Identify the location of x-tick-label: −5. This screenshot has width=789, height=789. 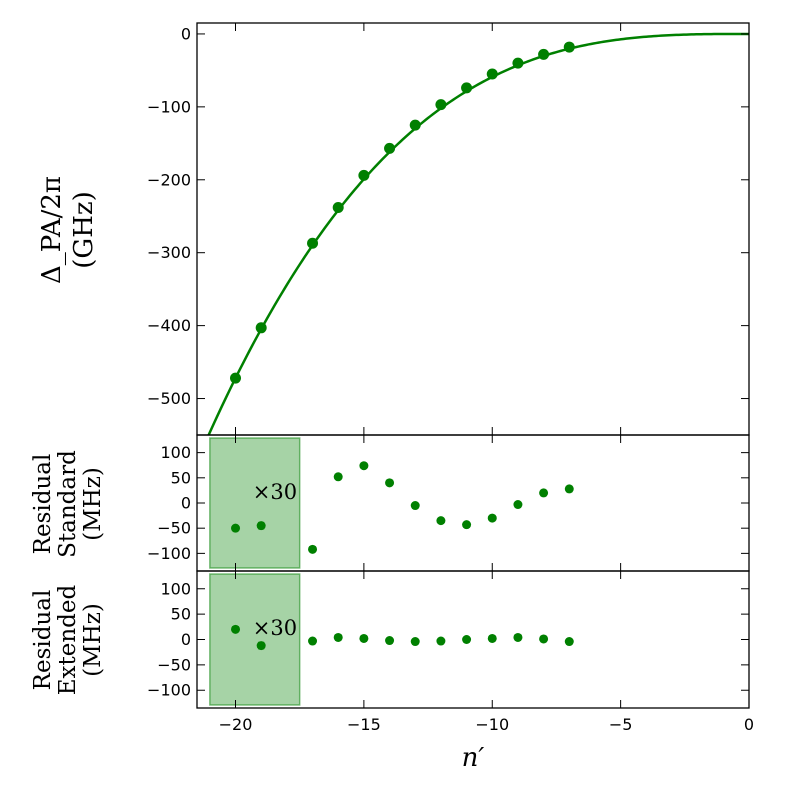
(621, 724).